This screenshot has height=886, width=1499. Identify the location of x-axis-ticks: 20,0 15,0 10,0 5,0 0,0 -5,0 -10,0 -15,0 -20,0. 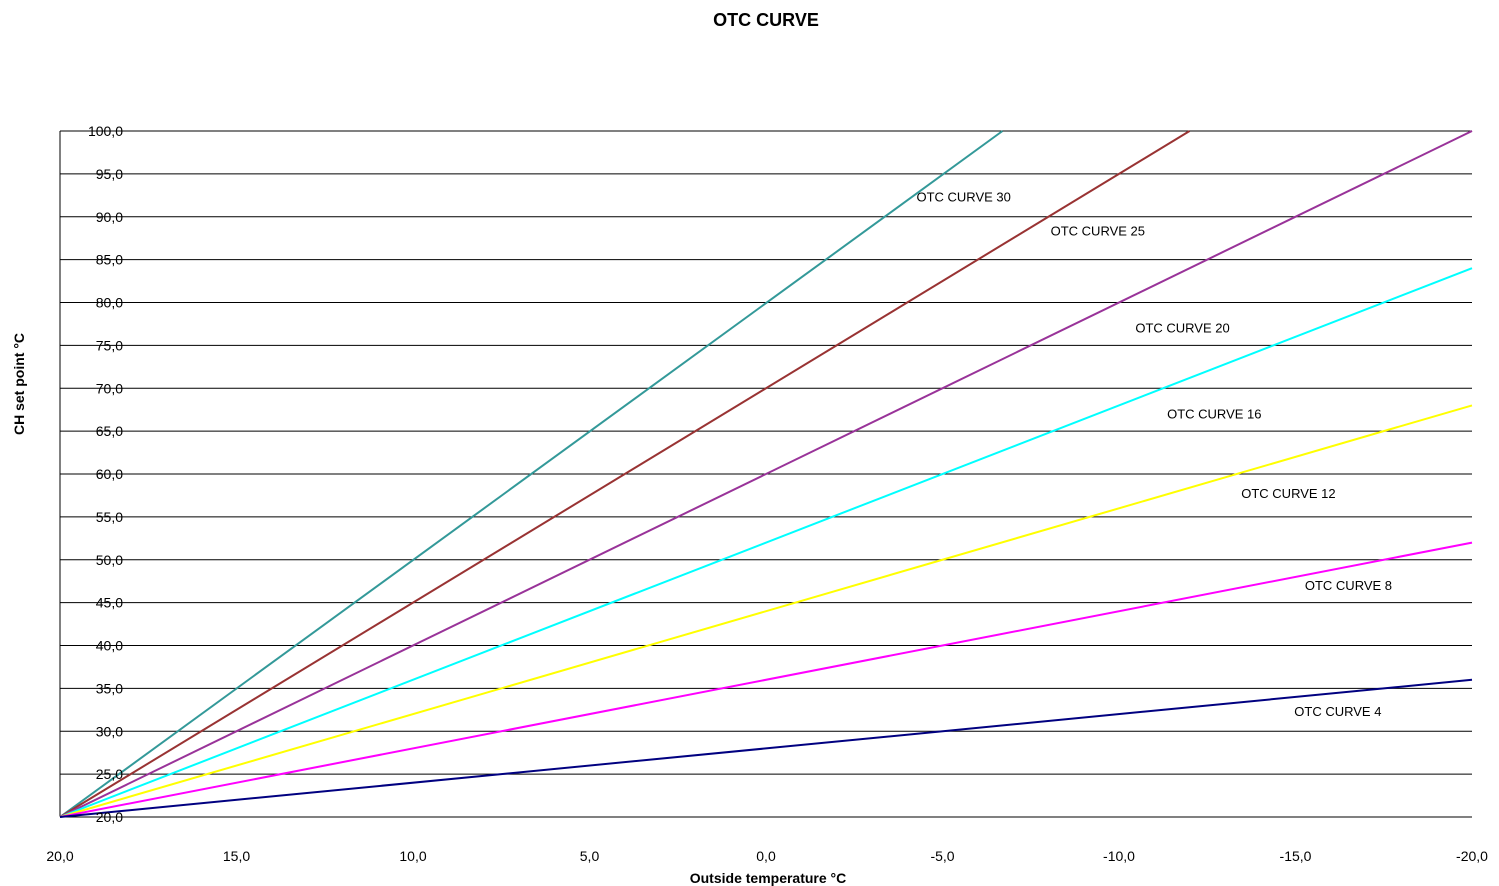
(767, 856).